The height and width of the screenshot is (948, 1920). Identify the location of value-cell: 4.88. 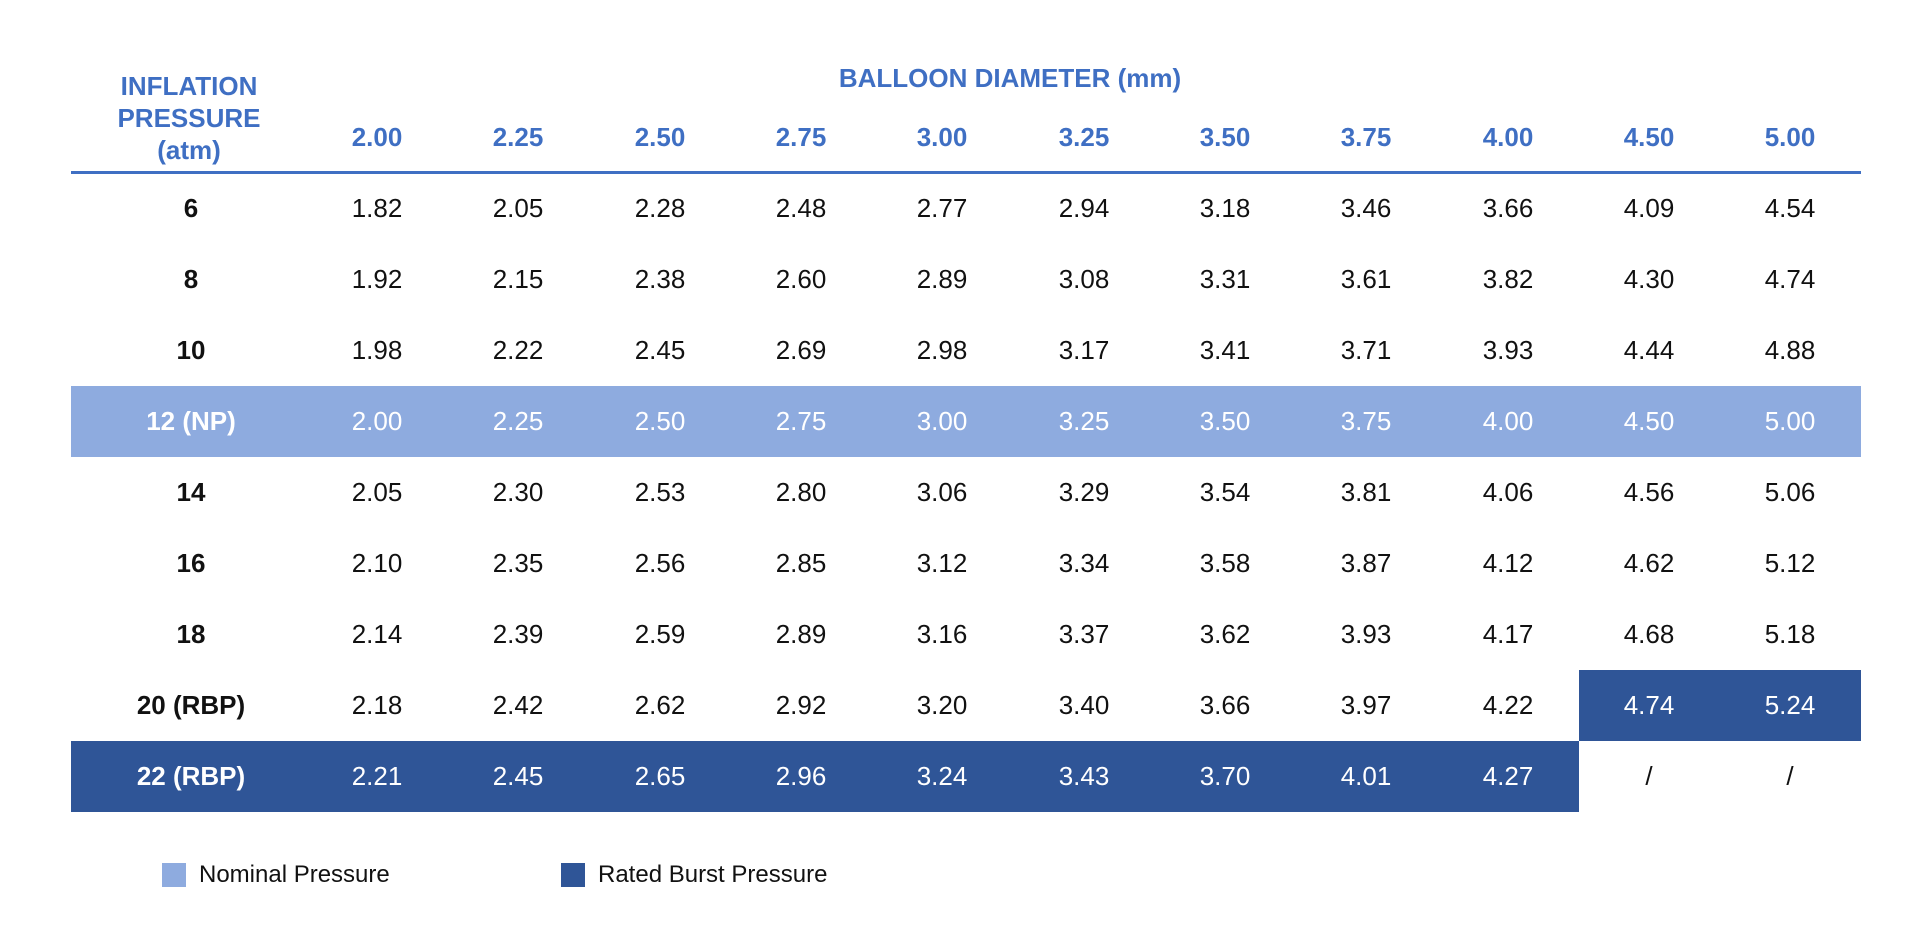
(1790, 350).